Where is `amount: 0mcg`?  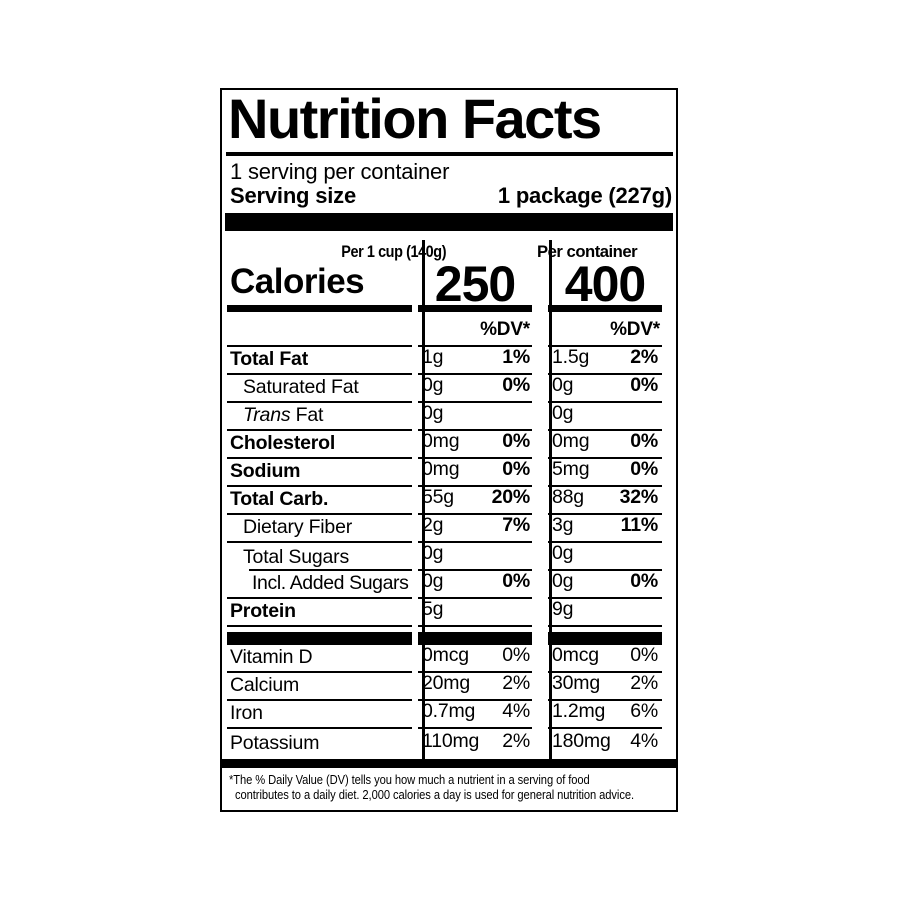
amount: 0mcg is located at coordinates (575, 655).